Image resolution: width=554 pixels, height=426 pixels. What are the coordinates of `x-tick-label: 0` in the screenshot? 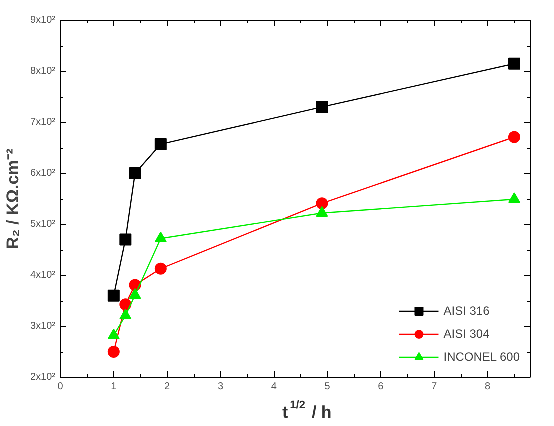 It's located at (61, 387).